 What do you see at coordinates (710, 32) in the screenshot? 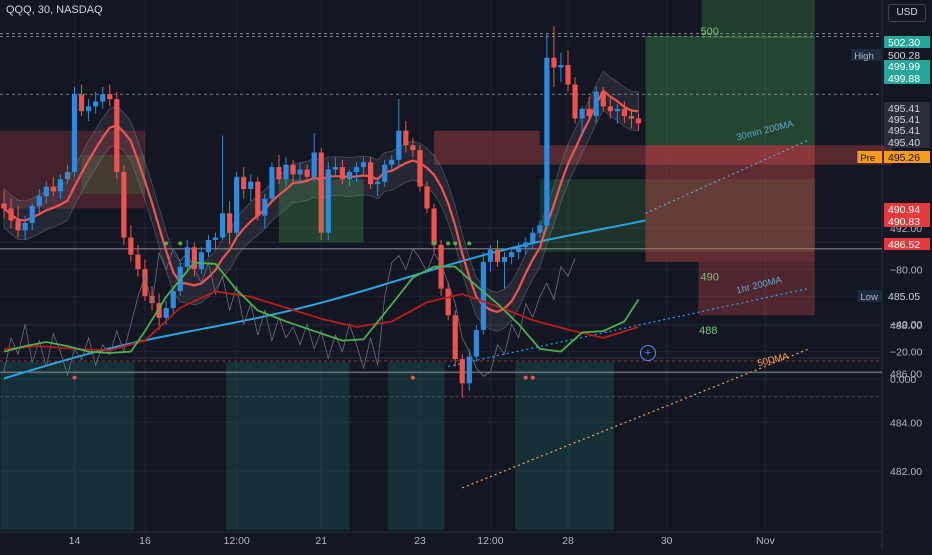
I see `level-label: 500` at bounding box center [710, 32].